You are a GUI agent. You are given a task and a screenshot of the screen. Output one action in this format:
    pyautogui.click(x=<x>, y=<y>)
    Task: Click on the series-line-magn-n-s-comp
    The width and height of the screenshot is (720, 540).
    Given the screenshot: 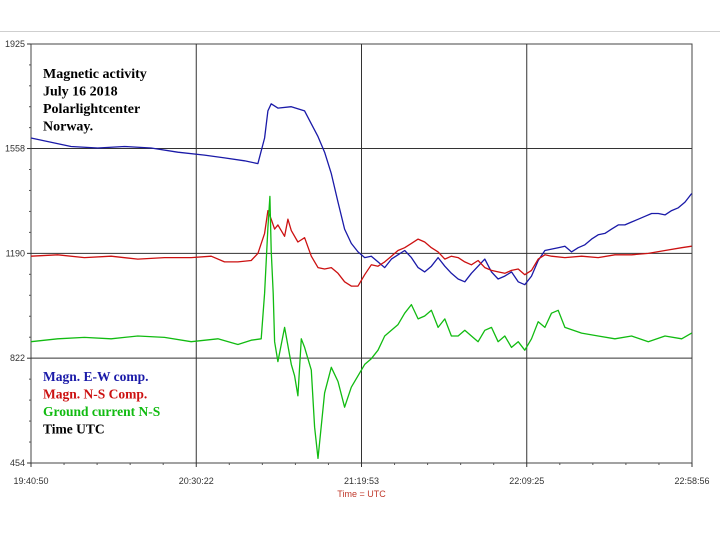 What is the action you would take?
    pyautogui.click(x=361, y=248)
    